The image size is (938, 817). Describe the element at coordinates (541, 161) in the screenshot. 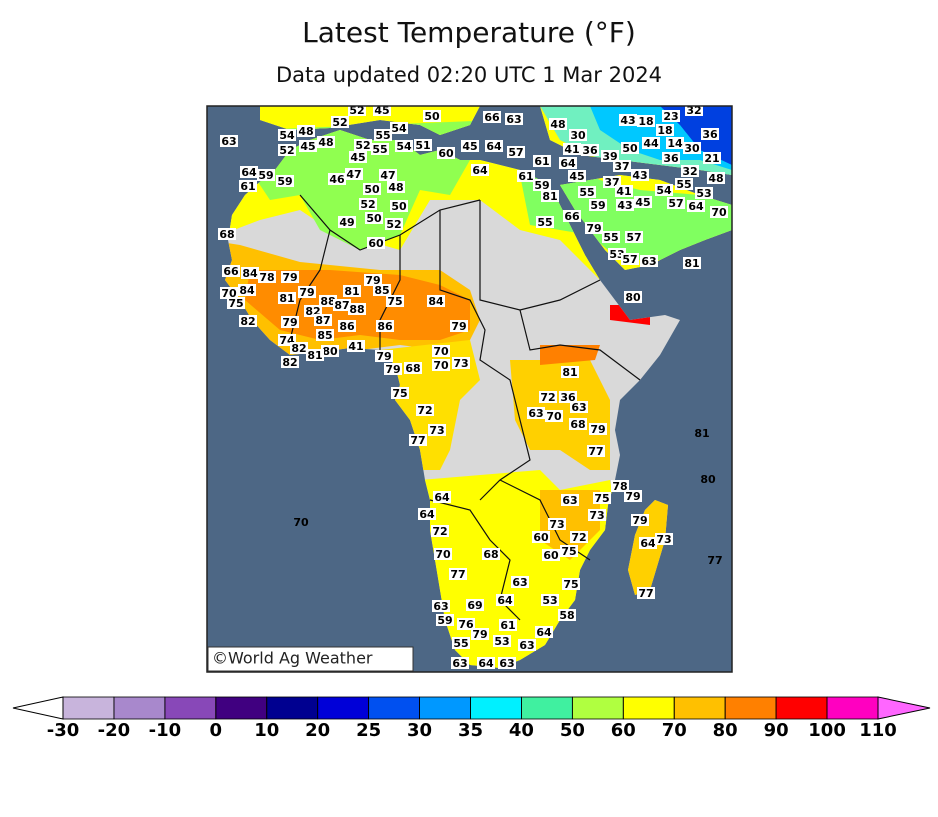

I see `station-value: 61` at that location.